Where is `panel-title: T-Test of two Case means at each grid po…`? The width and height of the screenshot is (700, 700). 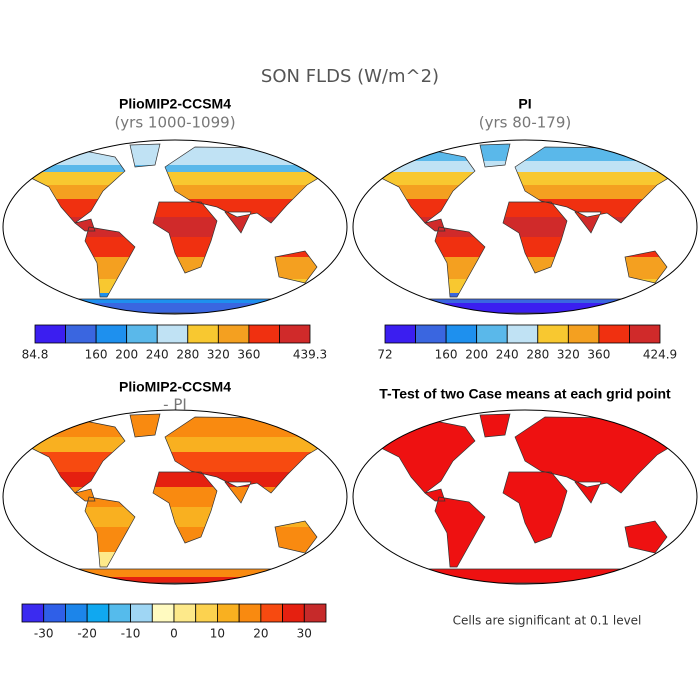 panel-title: T-Test of two Case means at each grid po… is located at coordinates (525, 394).